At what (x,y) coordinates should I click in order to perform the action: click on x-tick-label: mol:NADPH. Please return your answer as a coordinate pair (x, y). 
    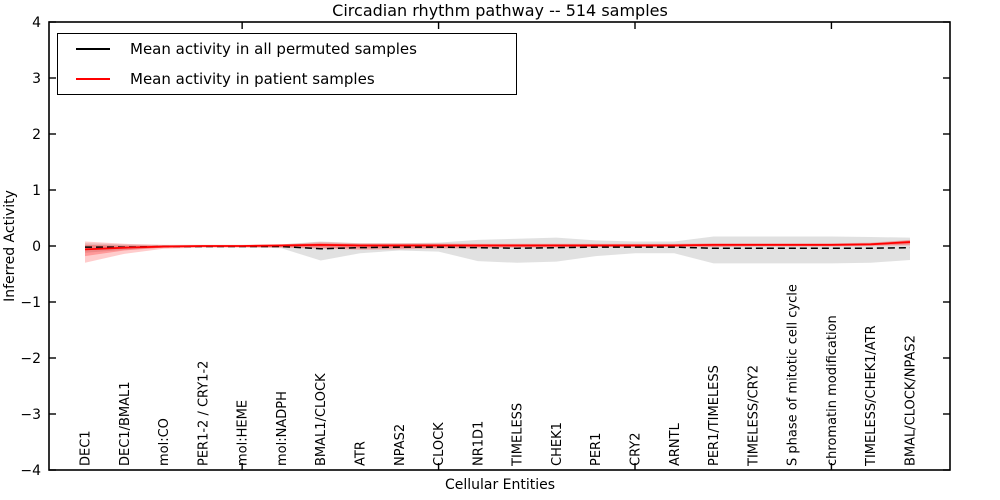
    Looking at the image, I should click on (282, 428).